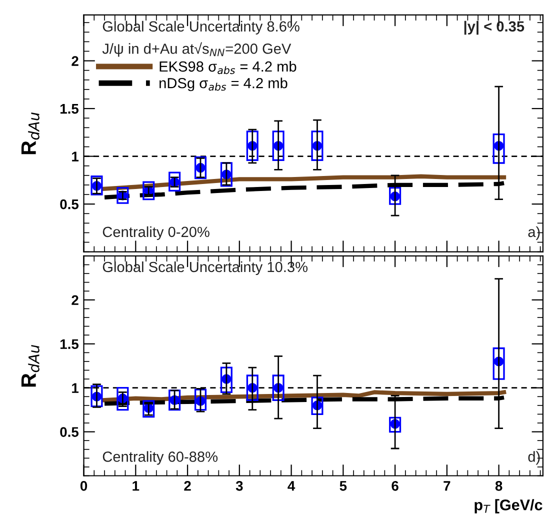 Image resolution: width=544 pixels, height=516 pixels. Describe the element at coordinates (205, 268) in the screenshot. I see `annotation: Global Scale Uncertainty 10.3%` at that location.